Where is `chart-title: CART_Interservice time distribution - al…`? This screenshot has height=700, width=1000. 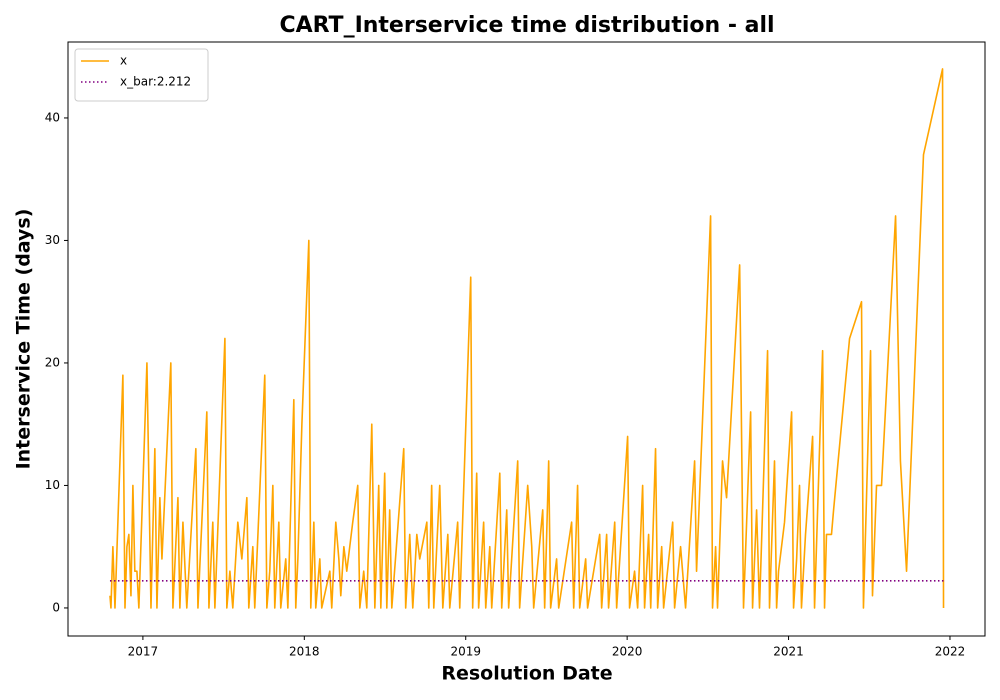 chart-title: CART_Interservice time distribution - al… is located at coordinates (526, 25).